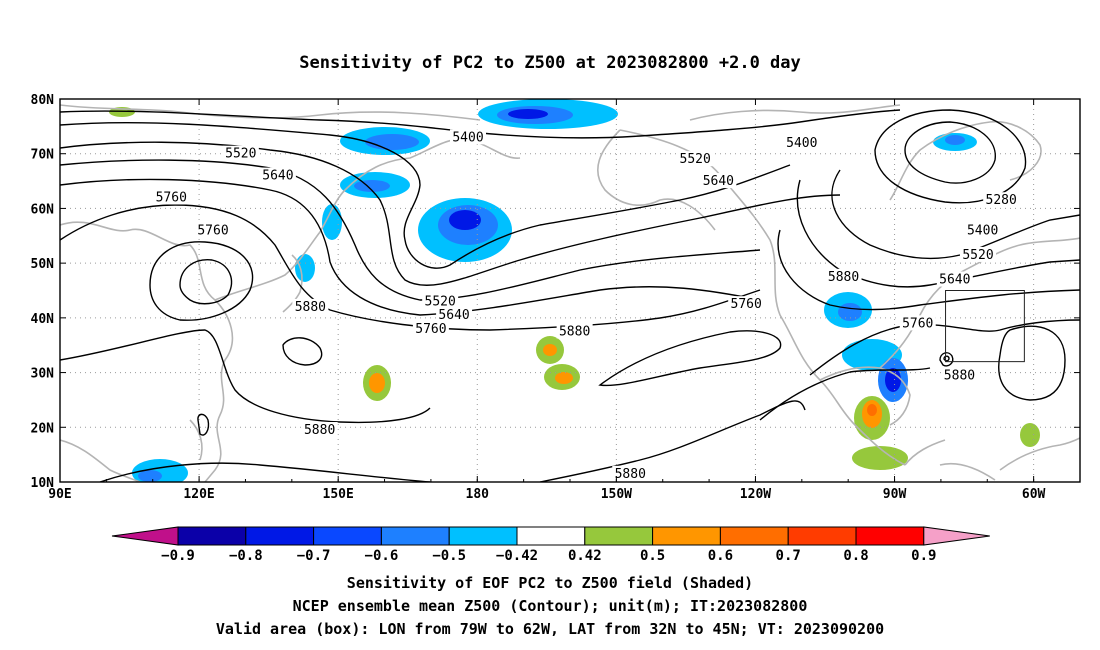 The height and width of the screenshot is (650, 1100). I want to click on x-tick-label: 150E, so click(338, 494).